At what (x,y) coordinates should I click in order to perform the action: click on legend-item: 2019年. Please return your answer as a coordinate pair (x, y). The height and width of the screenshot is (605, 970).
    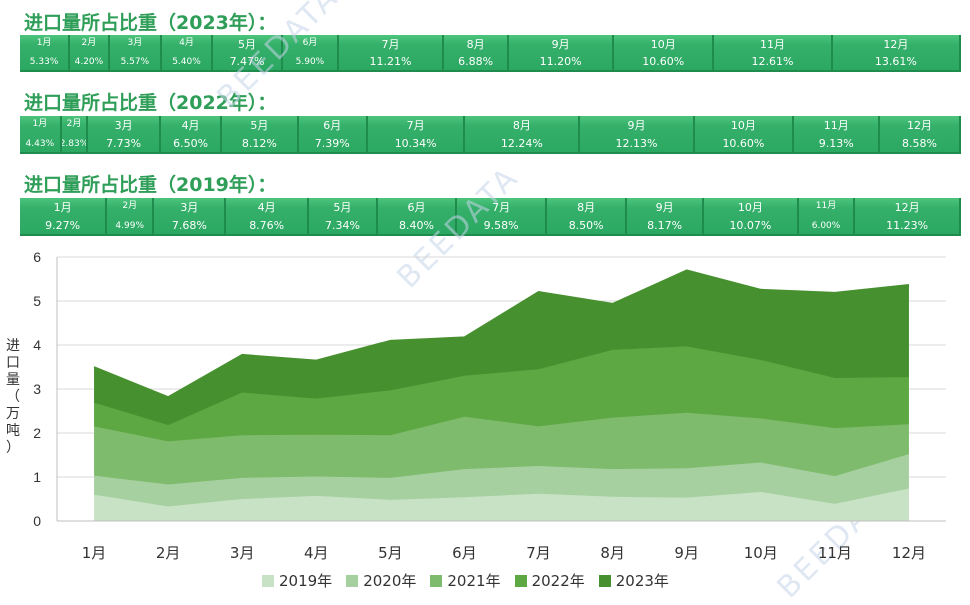
    Looking at the image, I should click on (297, 580).